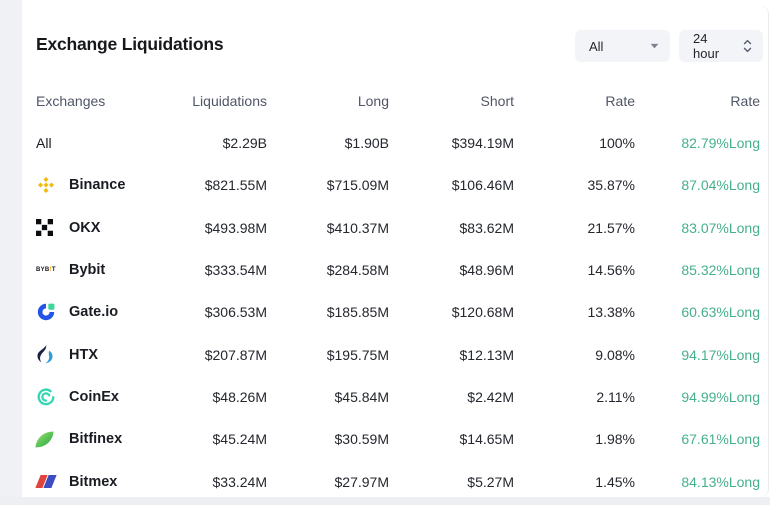 The image size is (780, 505). What do you see at coordinates (615, 354) in the screenshot?
I see `rate-cell: 9.08%` at bounding box center [615, 354].